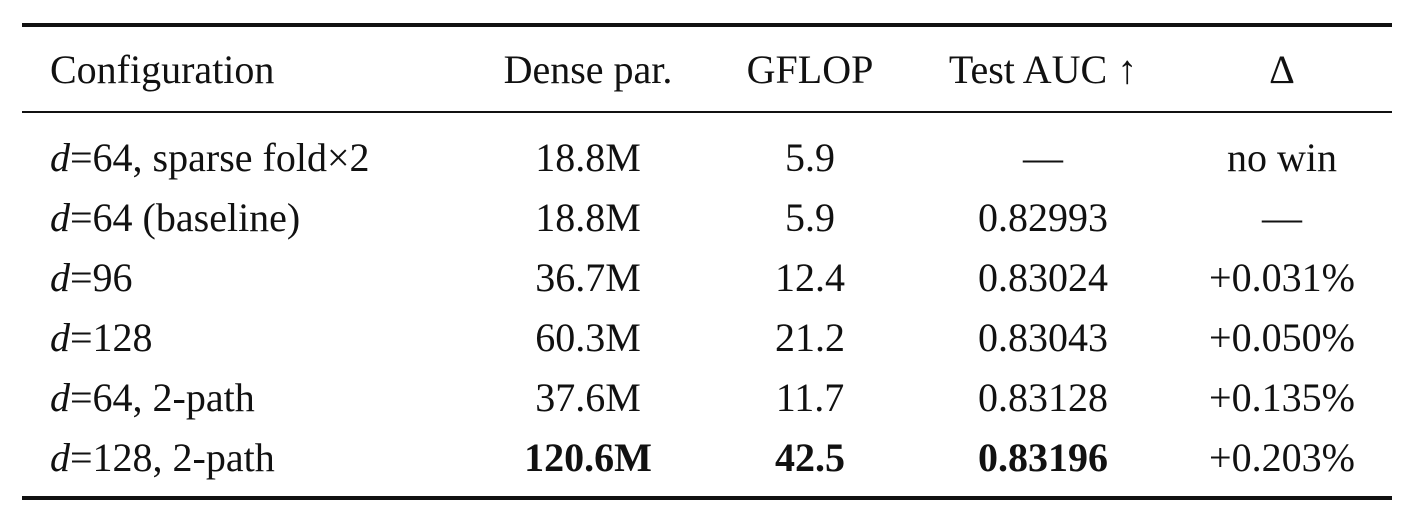 The height and width of the screenshot is (522, 1428). What do you see at coordinates (175, 217) in the screenshot?
I see `config-cell: d=64 (baseline)` at bounding box center [175, 217].